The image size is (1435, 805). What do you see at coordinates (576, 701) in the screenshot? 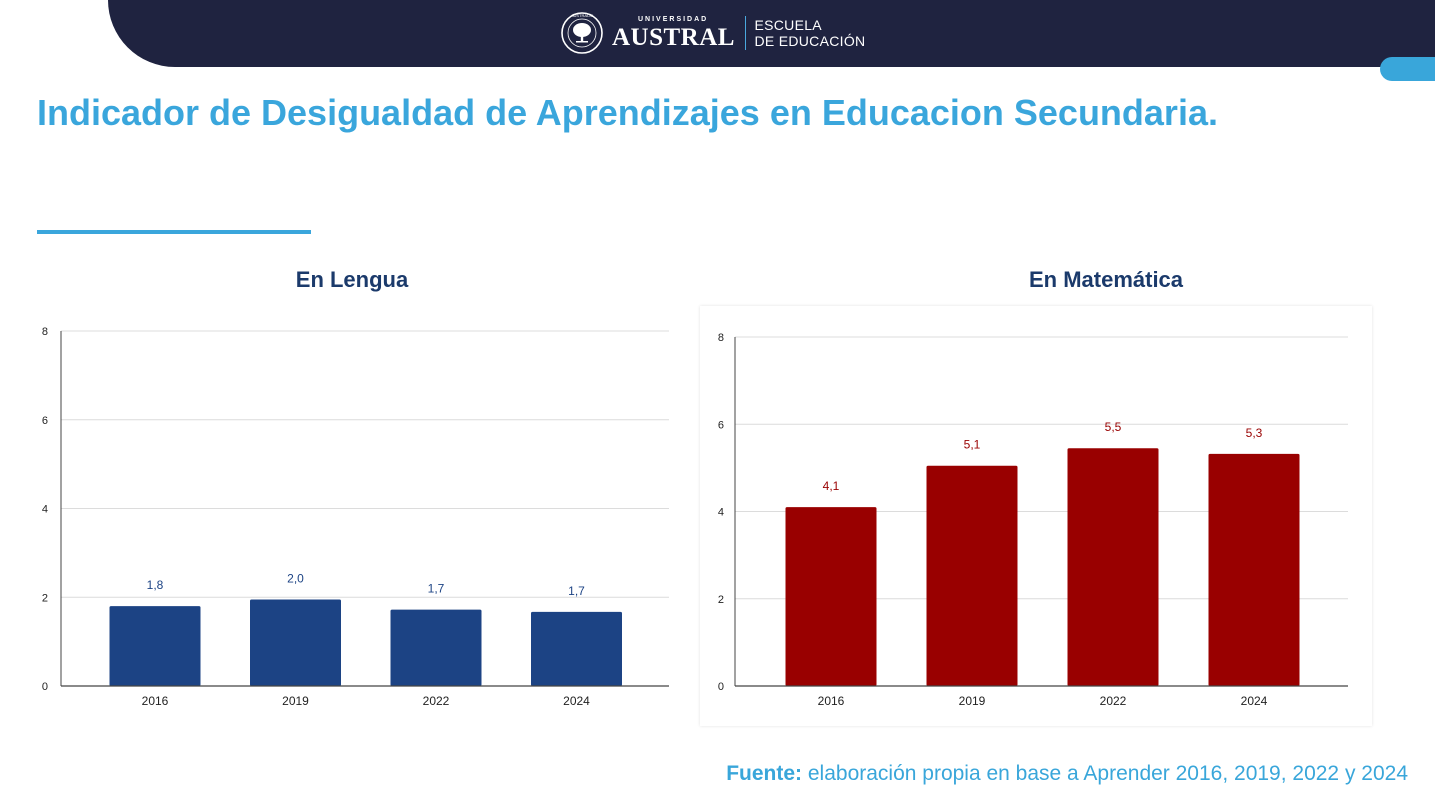
I see `lengua-x-tick-label: 2024` at bounding box center [576, 701].